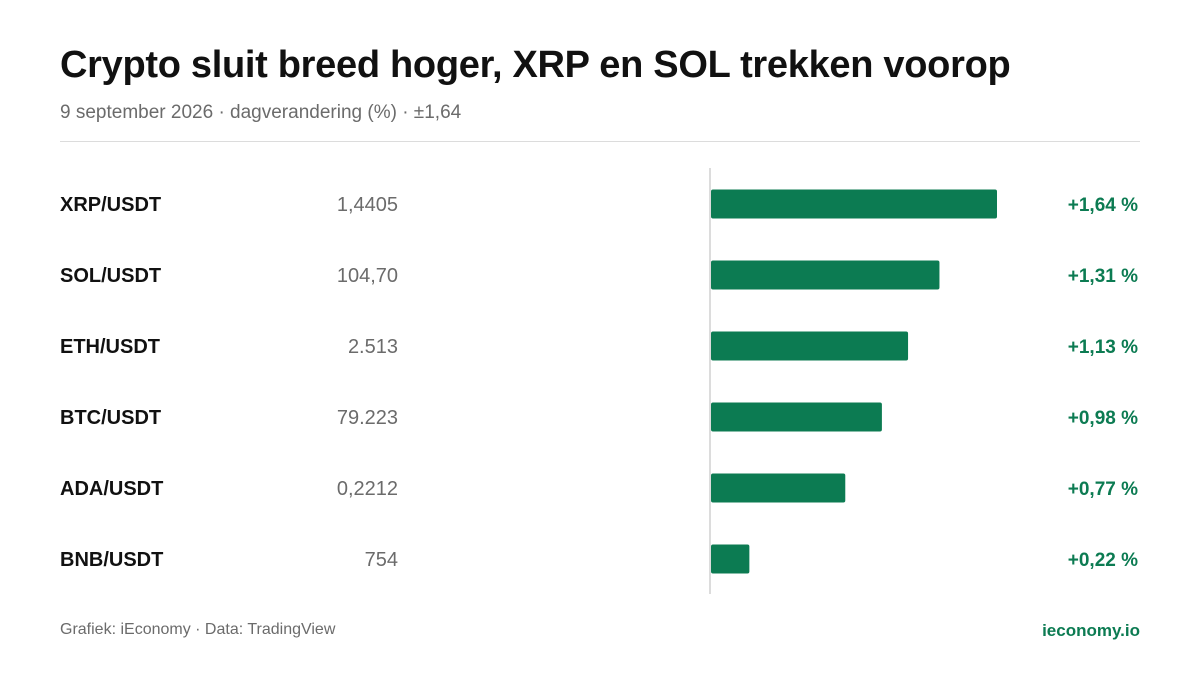 This screenshot has width=1200, height=675. Describe the element at coordinates (198, 629) in the screenshot. I see `footer-credit: Grafiek: iEconomy · Data: TradingView` at that location.